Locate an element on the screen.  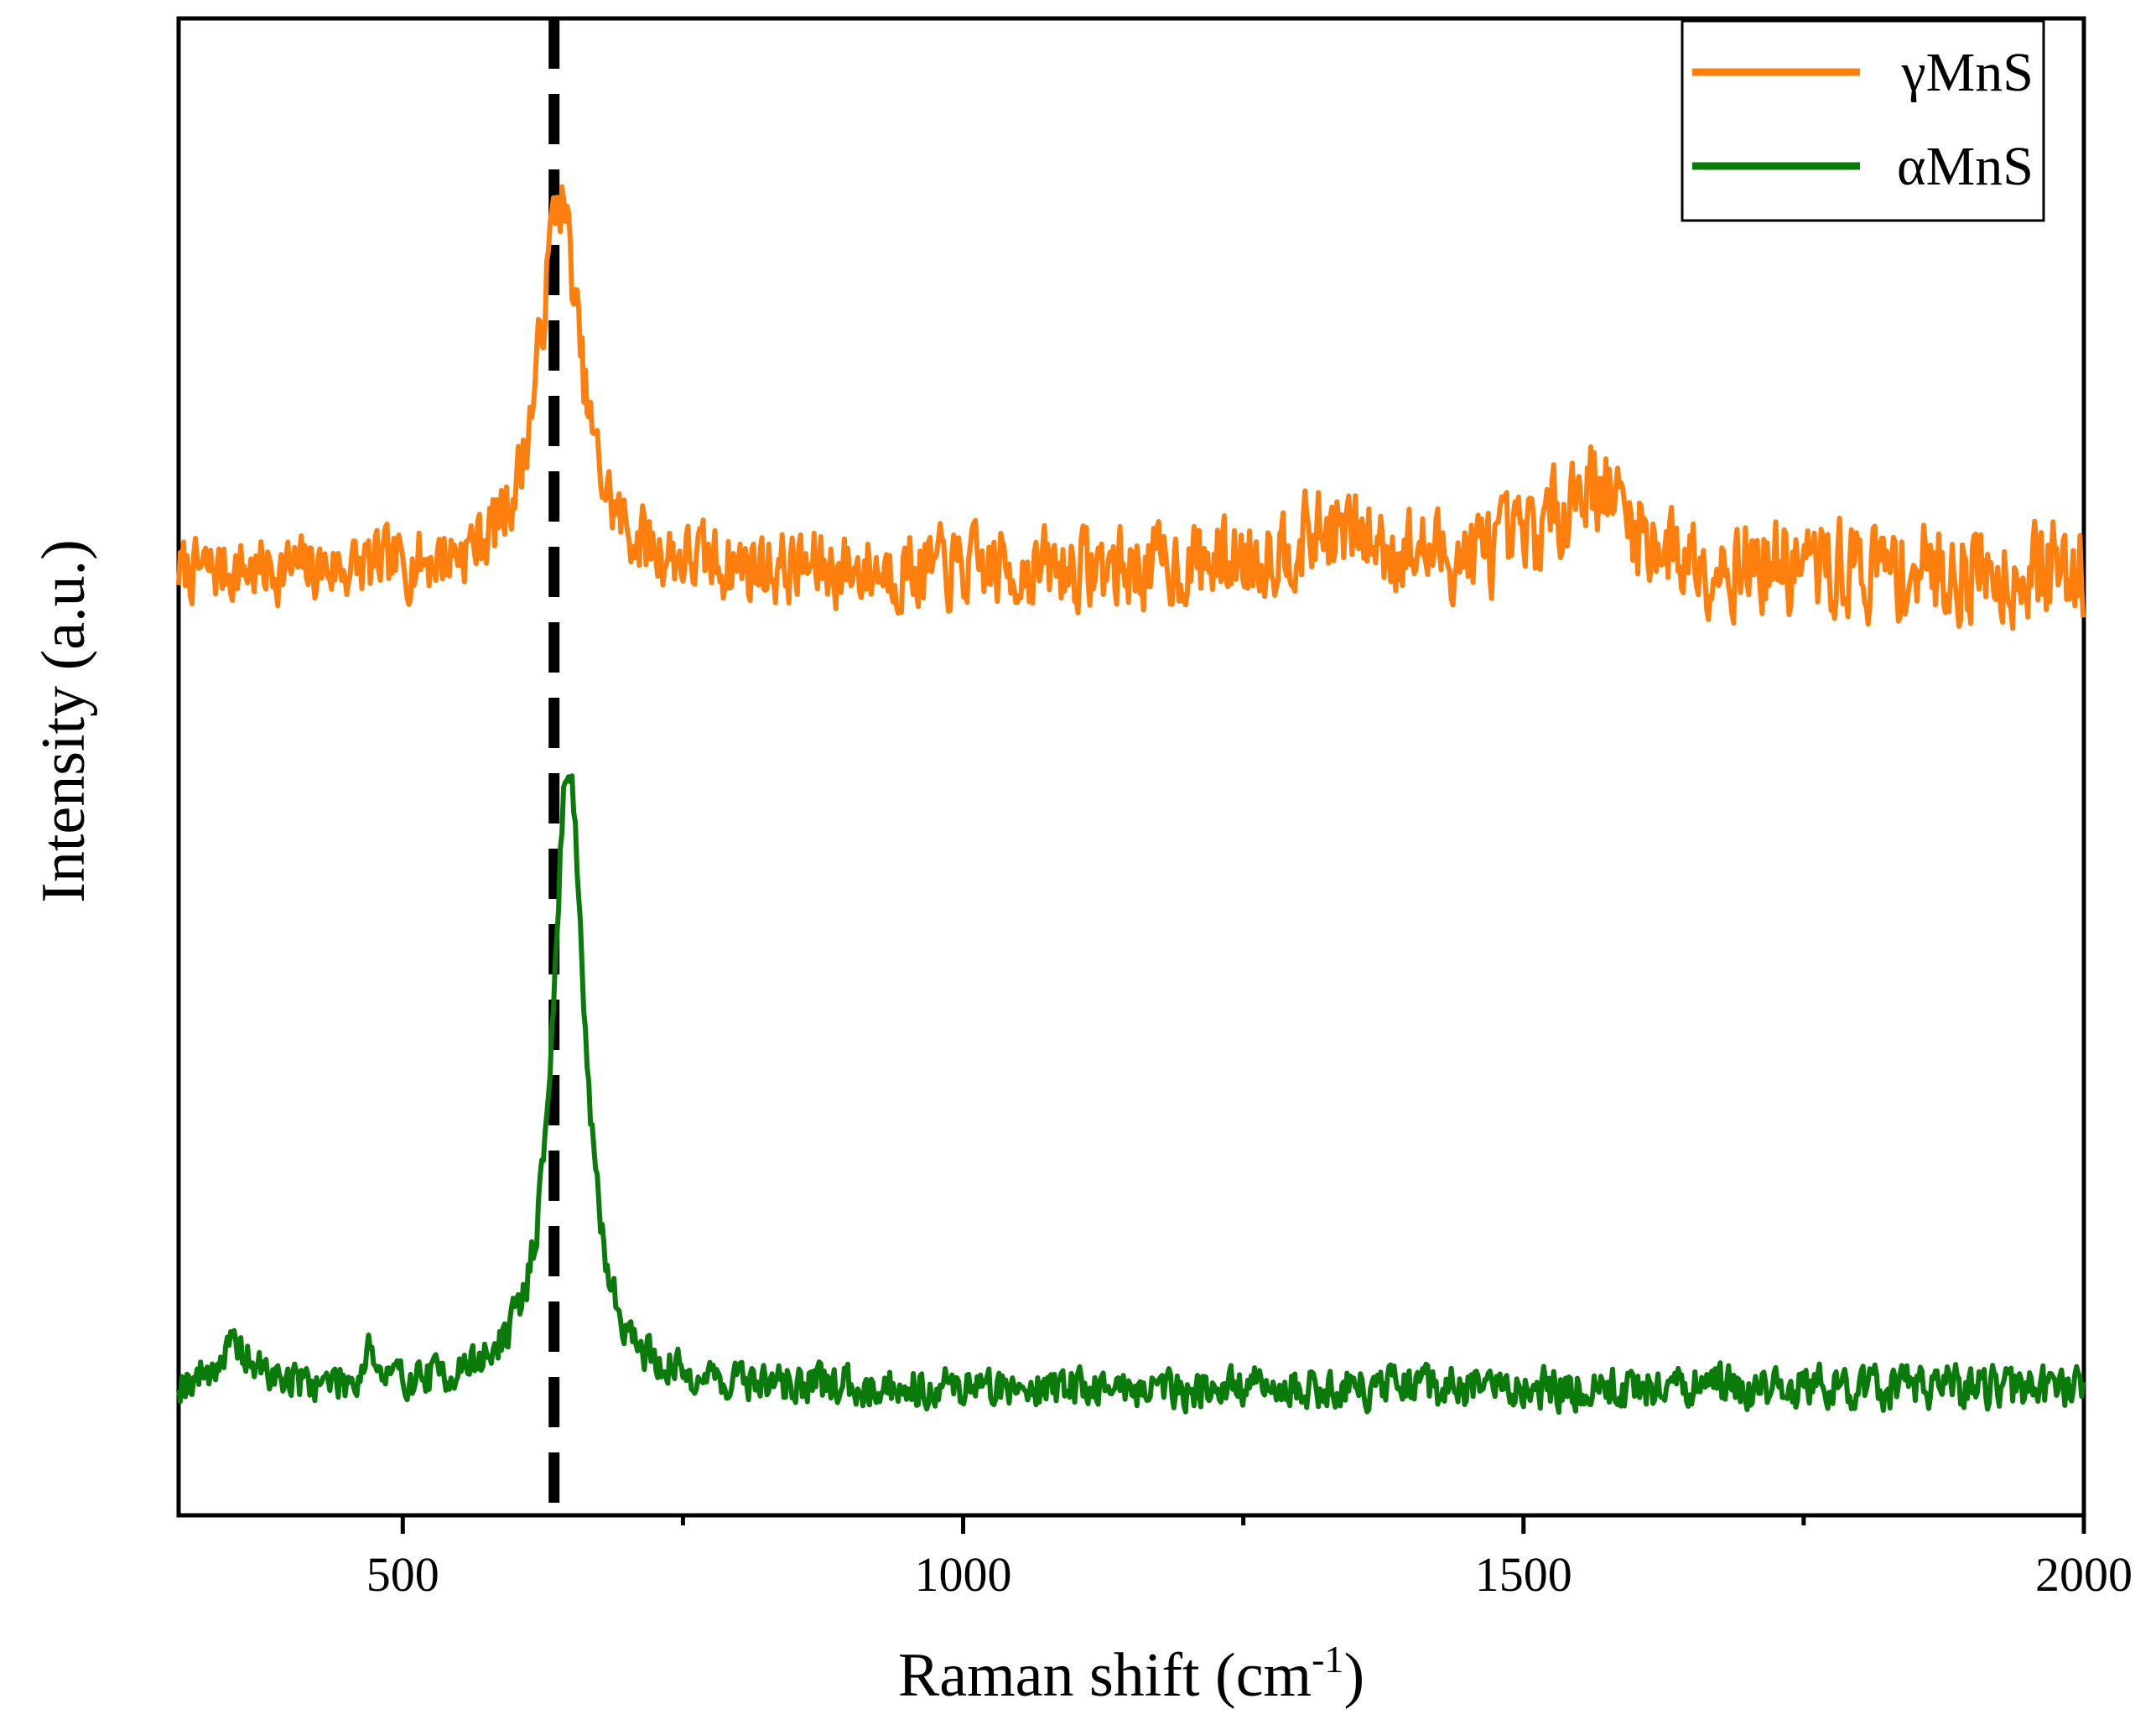
legend: γMnS αMnS is located at coordinates (1863, 120).